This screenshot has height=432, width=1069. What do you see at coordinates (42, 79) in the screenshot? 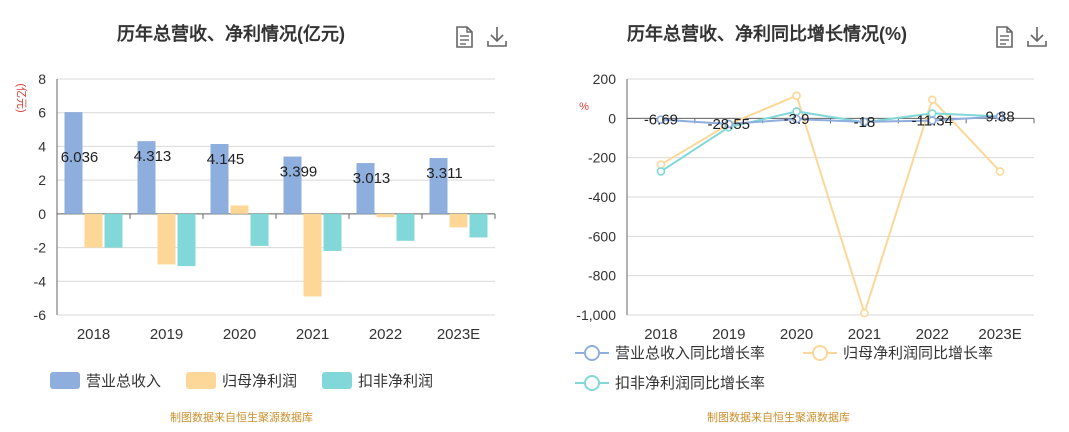
I see `y-tick-label: 8` at bounding box center [42, 79].